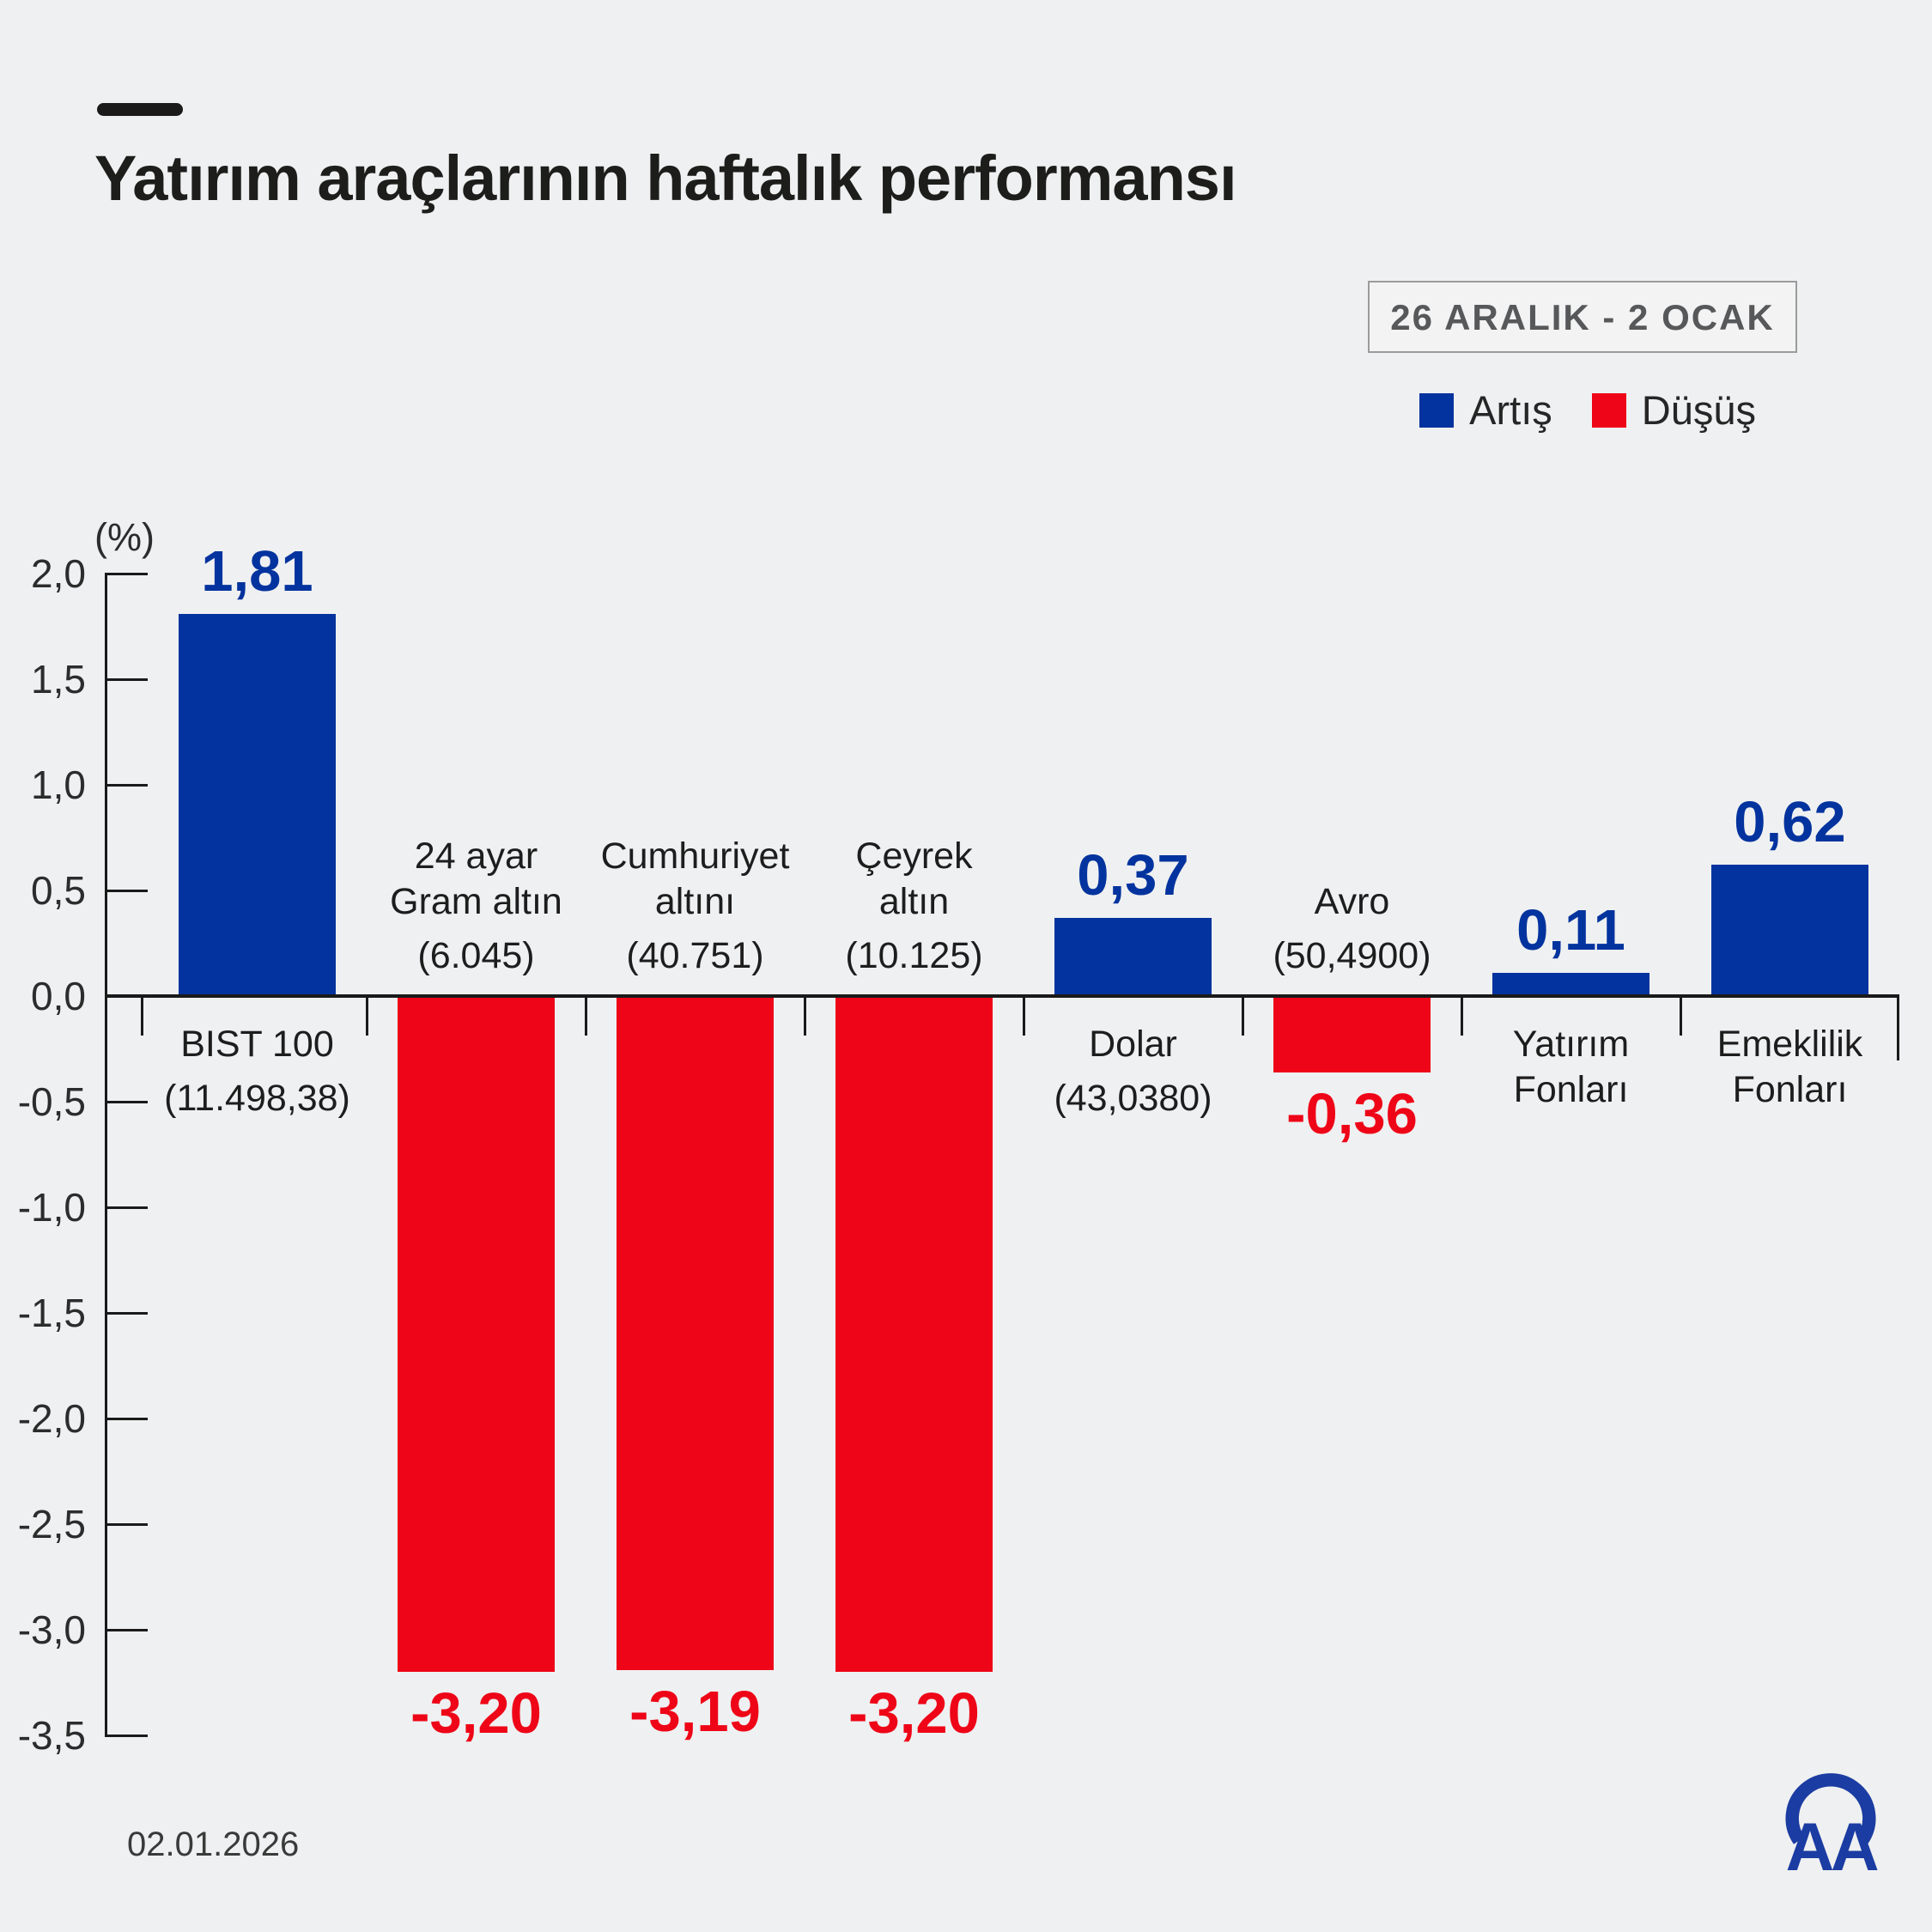 The height and width of the screenshot is (1932, 1932). What do you see at coordinates (1771, 1067) in the screenshot?
I see `bar-category-label: Emeklilik Fonları` at bounding box center [1771, 1067].